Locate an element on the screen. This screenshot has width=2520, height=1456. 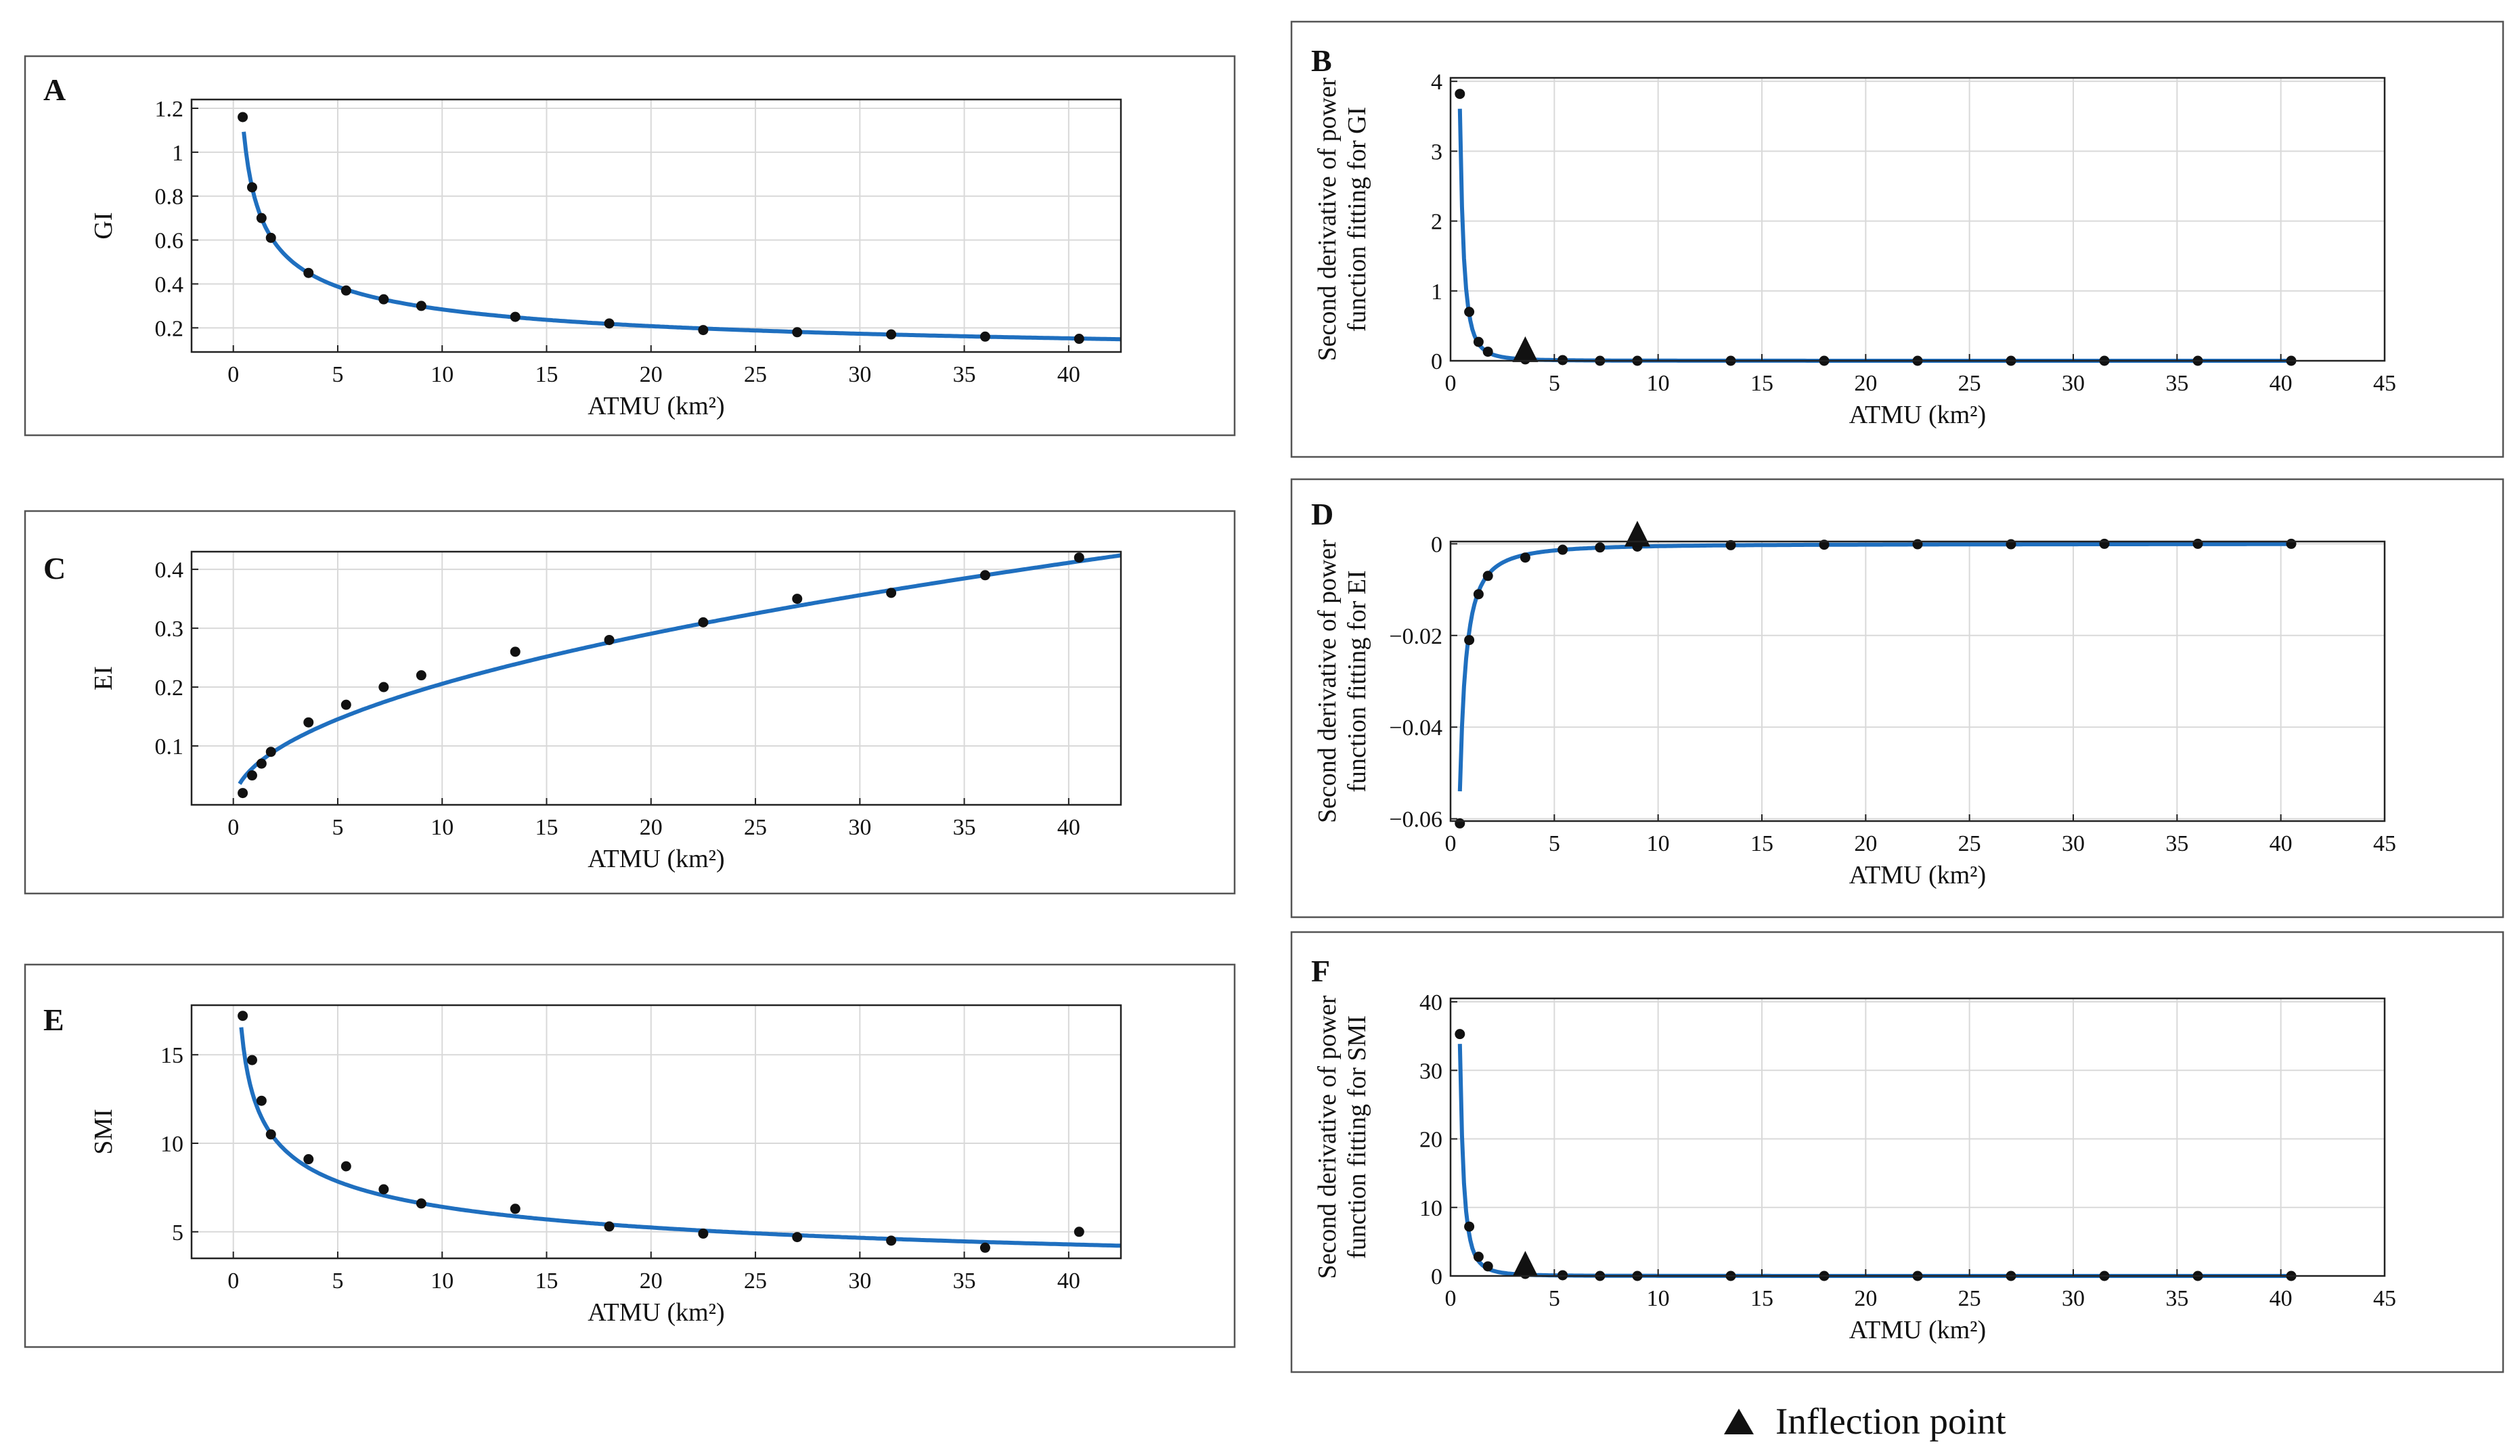
y-tick-label: 2 is located at coordinates (1437, 222).